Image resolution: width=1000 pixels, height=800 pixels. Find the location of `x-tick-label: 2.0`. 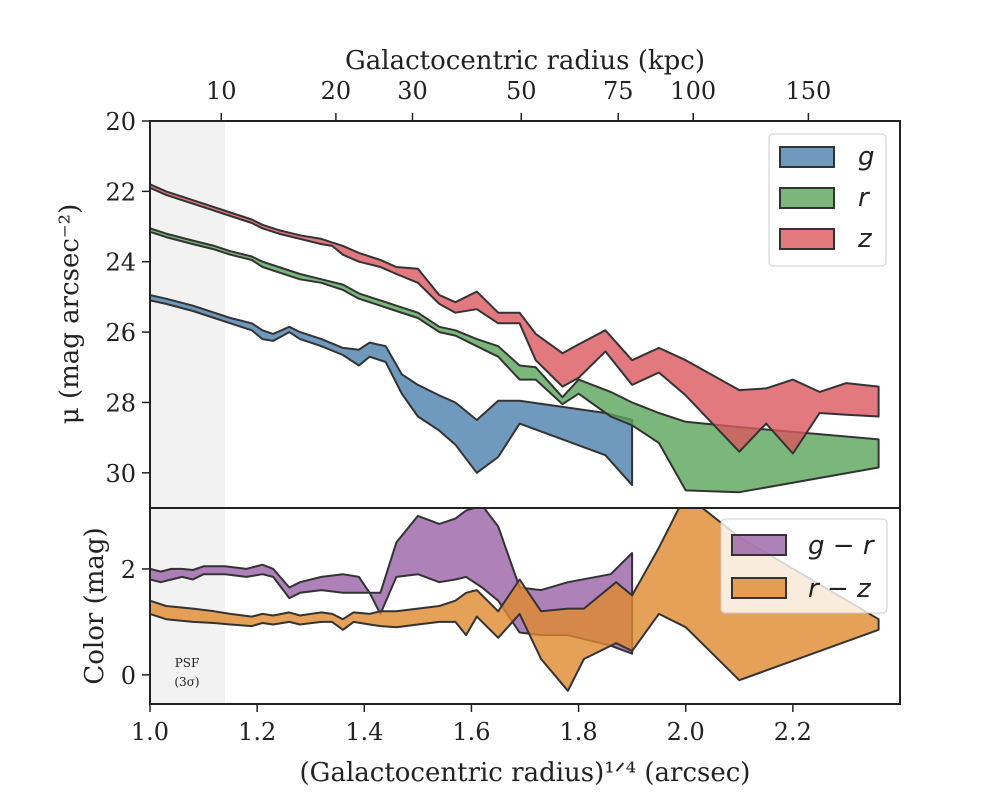

x-tick-label: 2.0 is located at coordinates (686, 732).